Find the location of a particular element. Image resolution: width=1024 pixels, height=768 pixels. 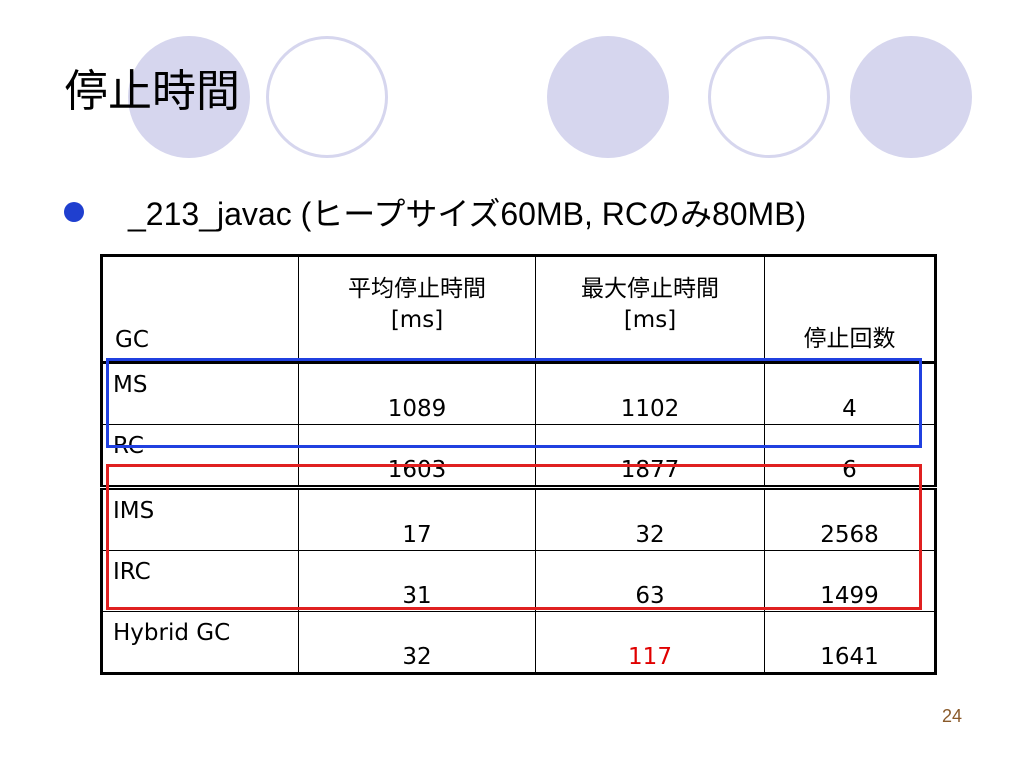

table-row: IRC 31 63 1499 is located at coordinates (518, 581).